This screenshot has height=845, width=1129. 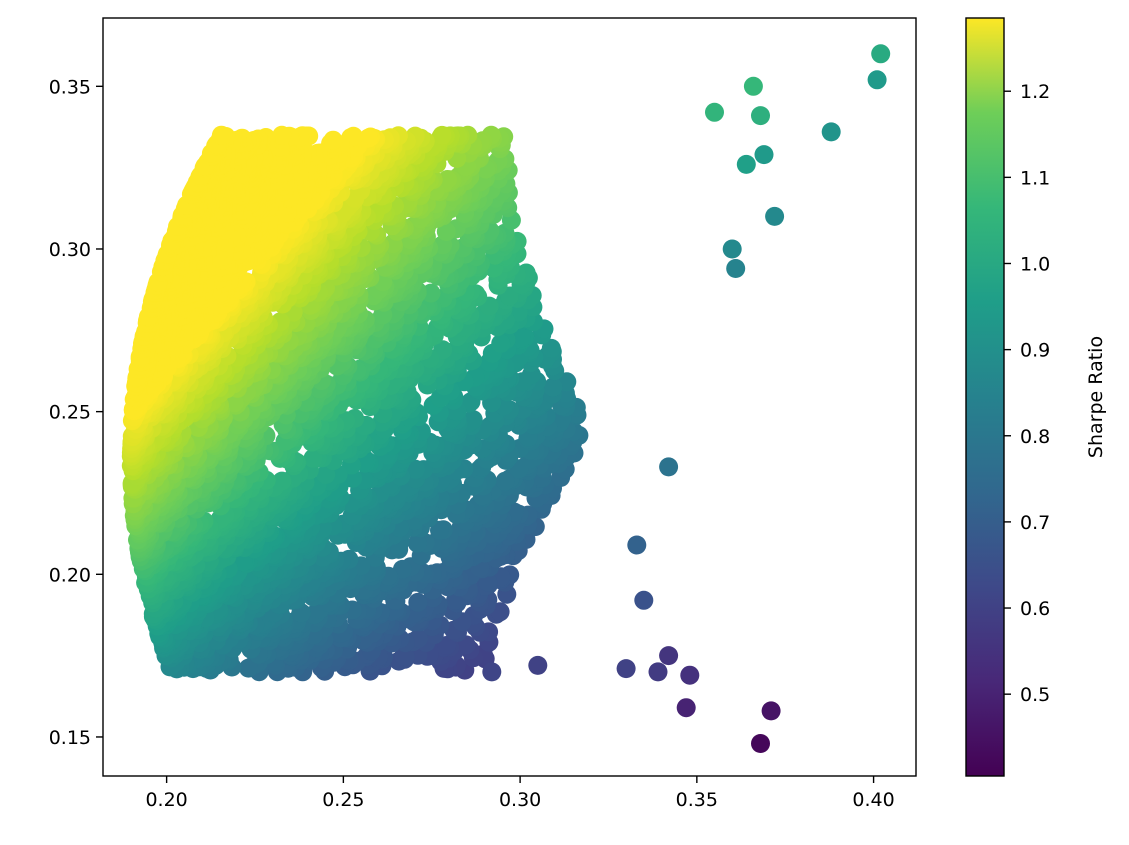 What do you see at coordinates (520, 800) in the screenshot?
I see `x-tick-label: 0.30` at bounding box center [520, 800].